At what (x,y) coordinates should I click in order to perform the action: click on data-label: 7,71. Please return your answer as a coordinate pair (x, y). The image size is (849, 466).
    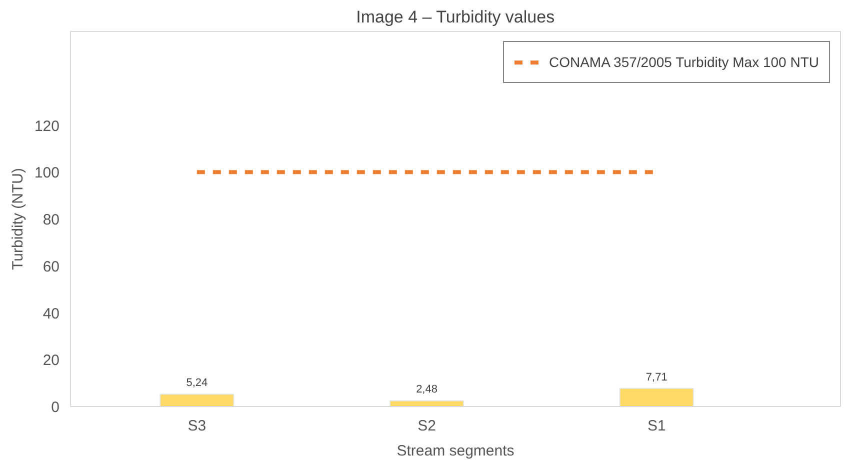
    Looking at the image, I should click on (657, 377).